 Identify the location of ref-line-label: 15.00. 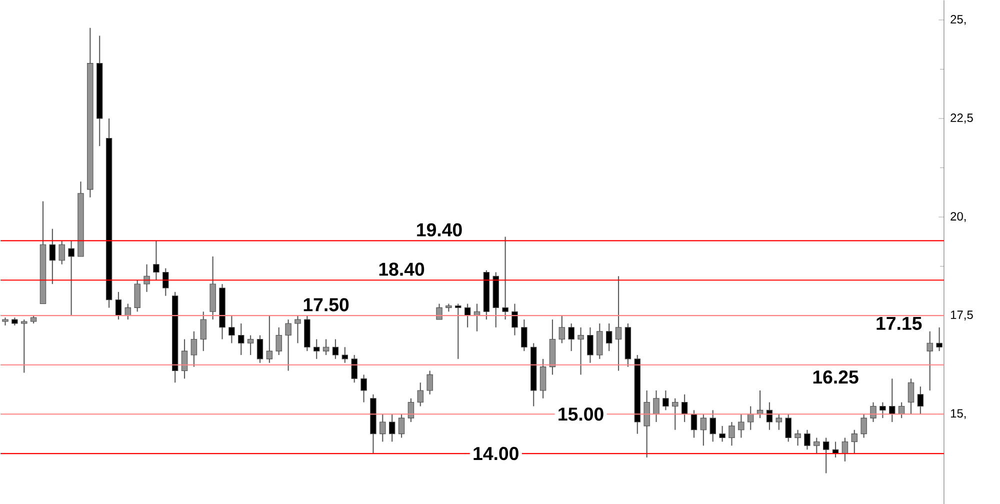
(581, 414).